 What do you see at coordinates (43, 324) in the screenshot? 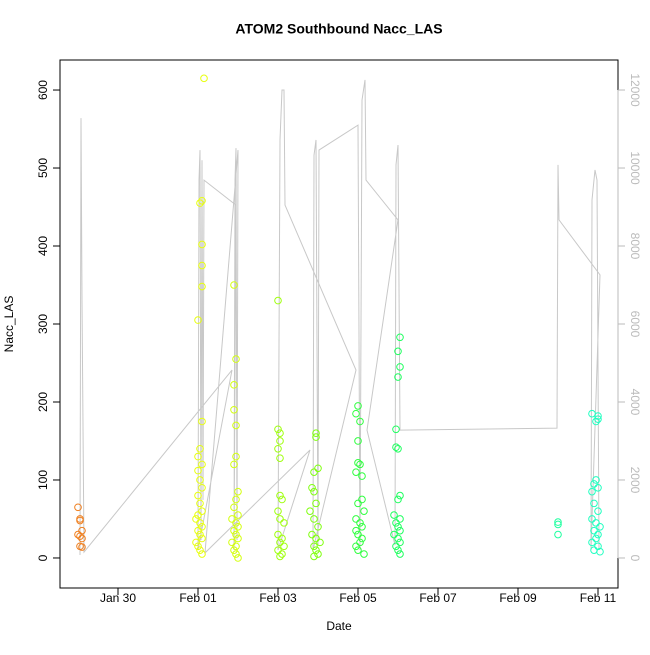
I see `y-tick-label: 300` at bounding box center [43, 324].